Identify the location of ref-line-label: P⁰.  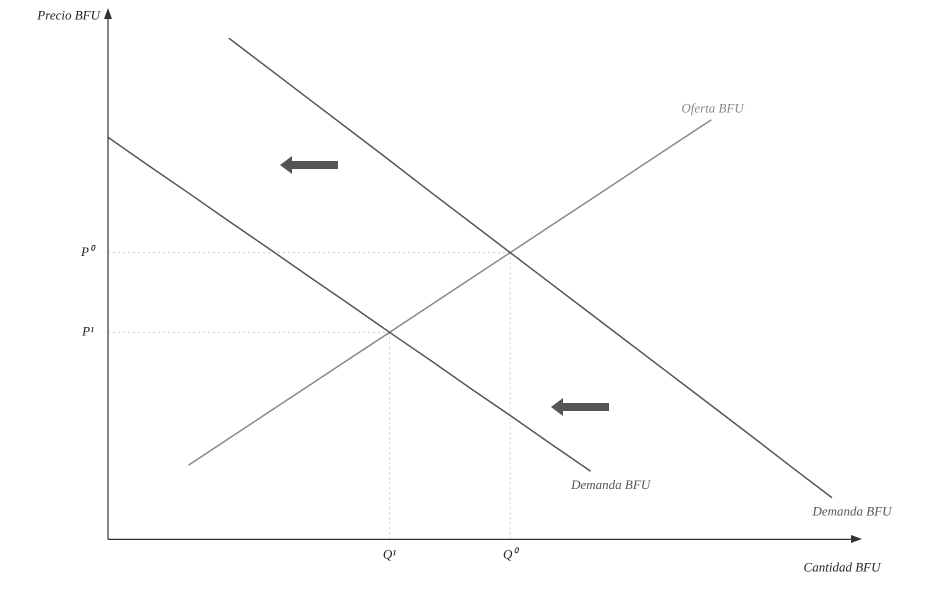
(88, 252).